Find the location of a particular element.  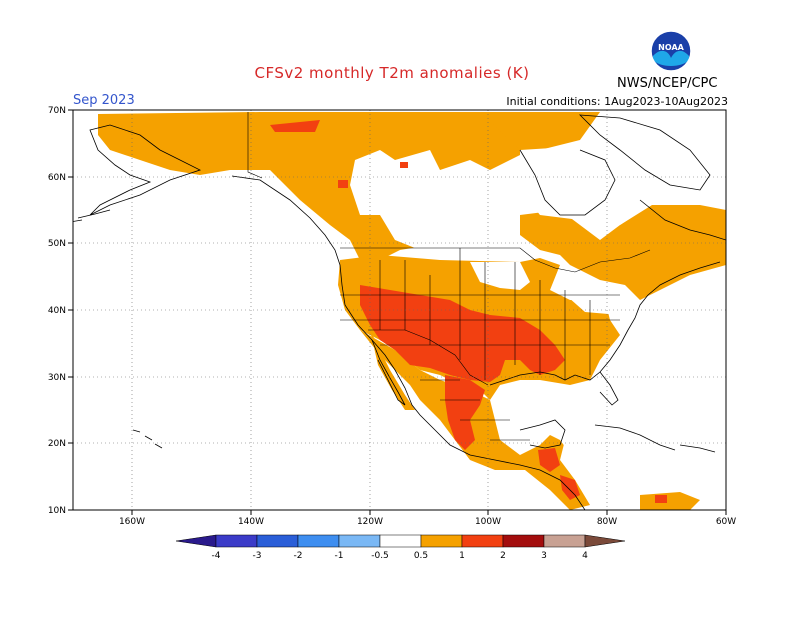

colorbar-high-arrow is located at coordinates (605, 541).